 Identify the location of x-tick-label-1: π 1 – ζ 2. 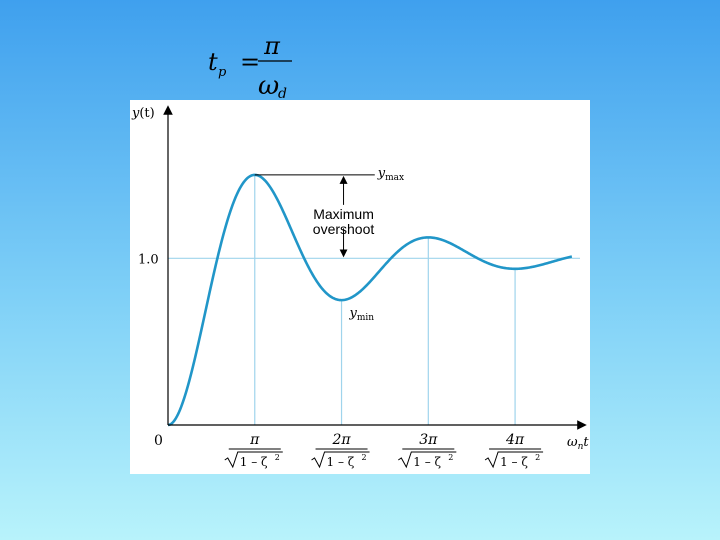
(253, 450).